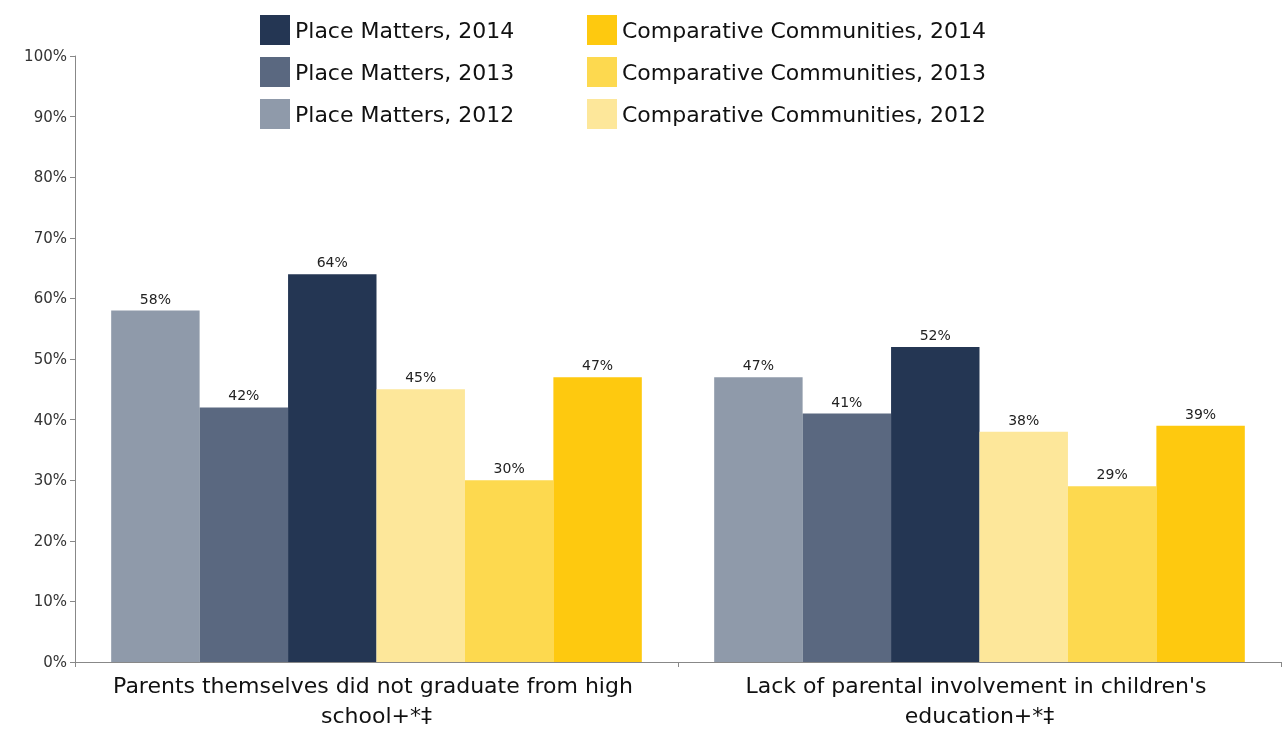 Image resolution: width=1286 pixels, height=748 pixels. Describe the element at coordinates (847, 401) in the screenshot. I see `data-label: 41%` at that location.